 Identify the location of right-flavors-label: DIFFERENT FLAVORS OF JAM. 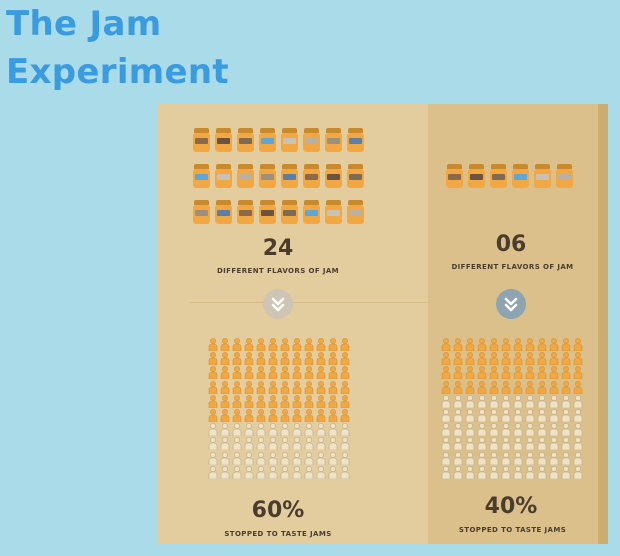
(512, 267).